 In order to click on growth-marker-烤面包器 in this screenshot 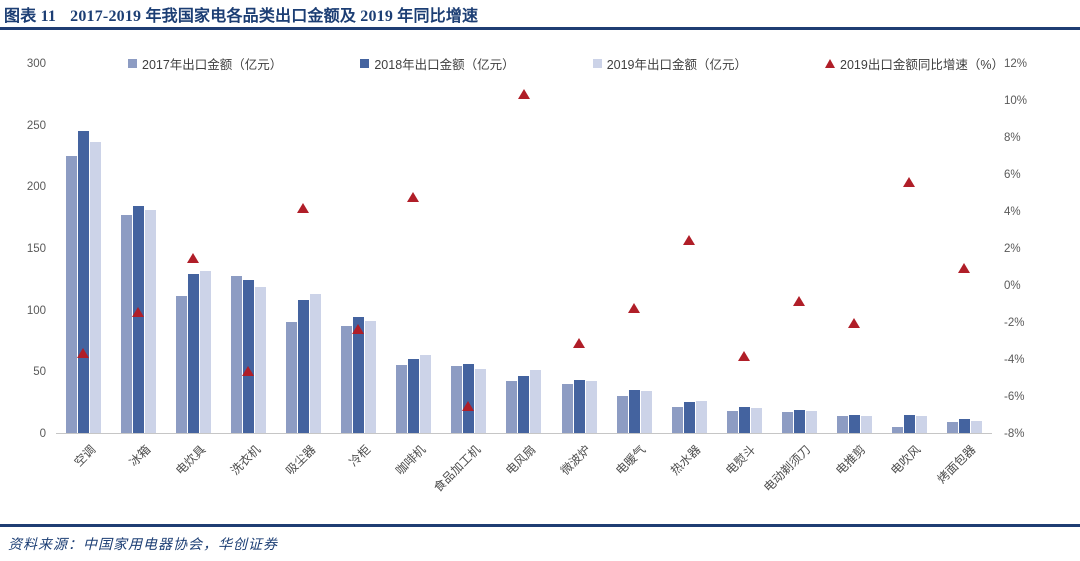, I will do `click(963, 267)`.